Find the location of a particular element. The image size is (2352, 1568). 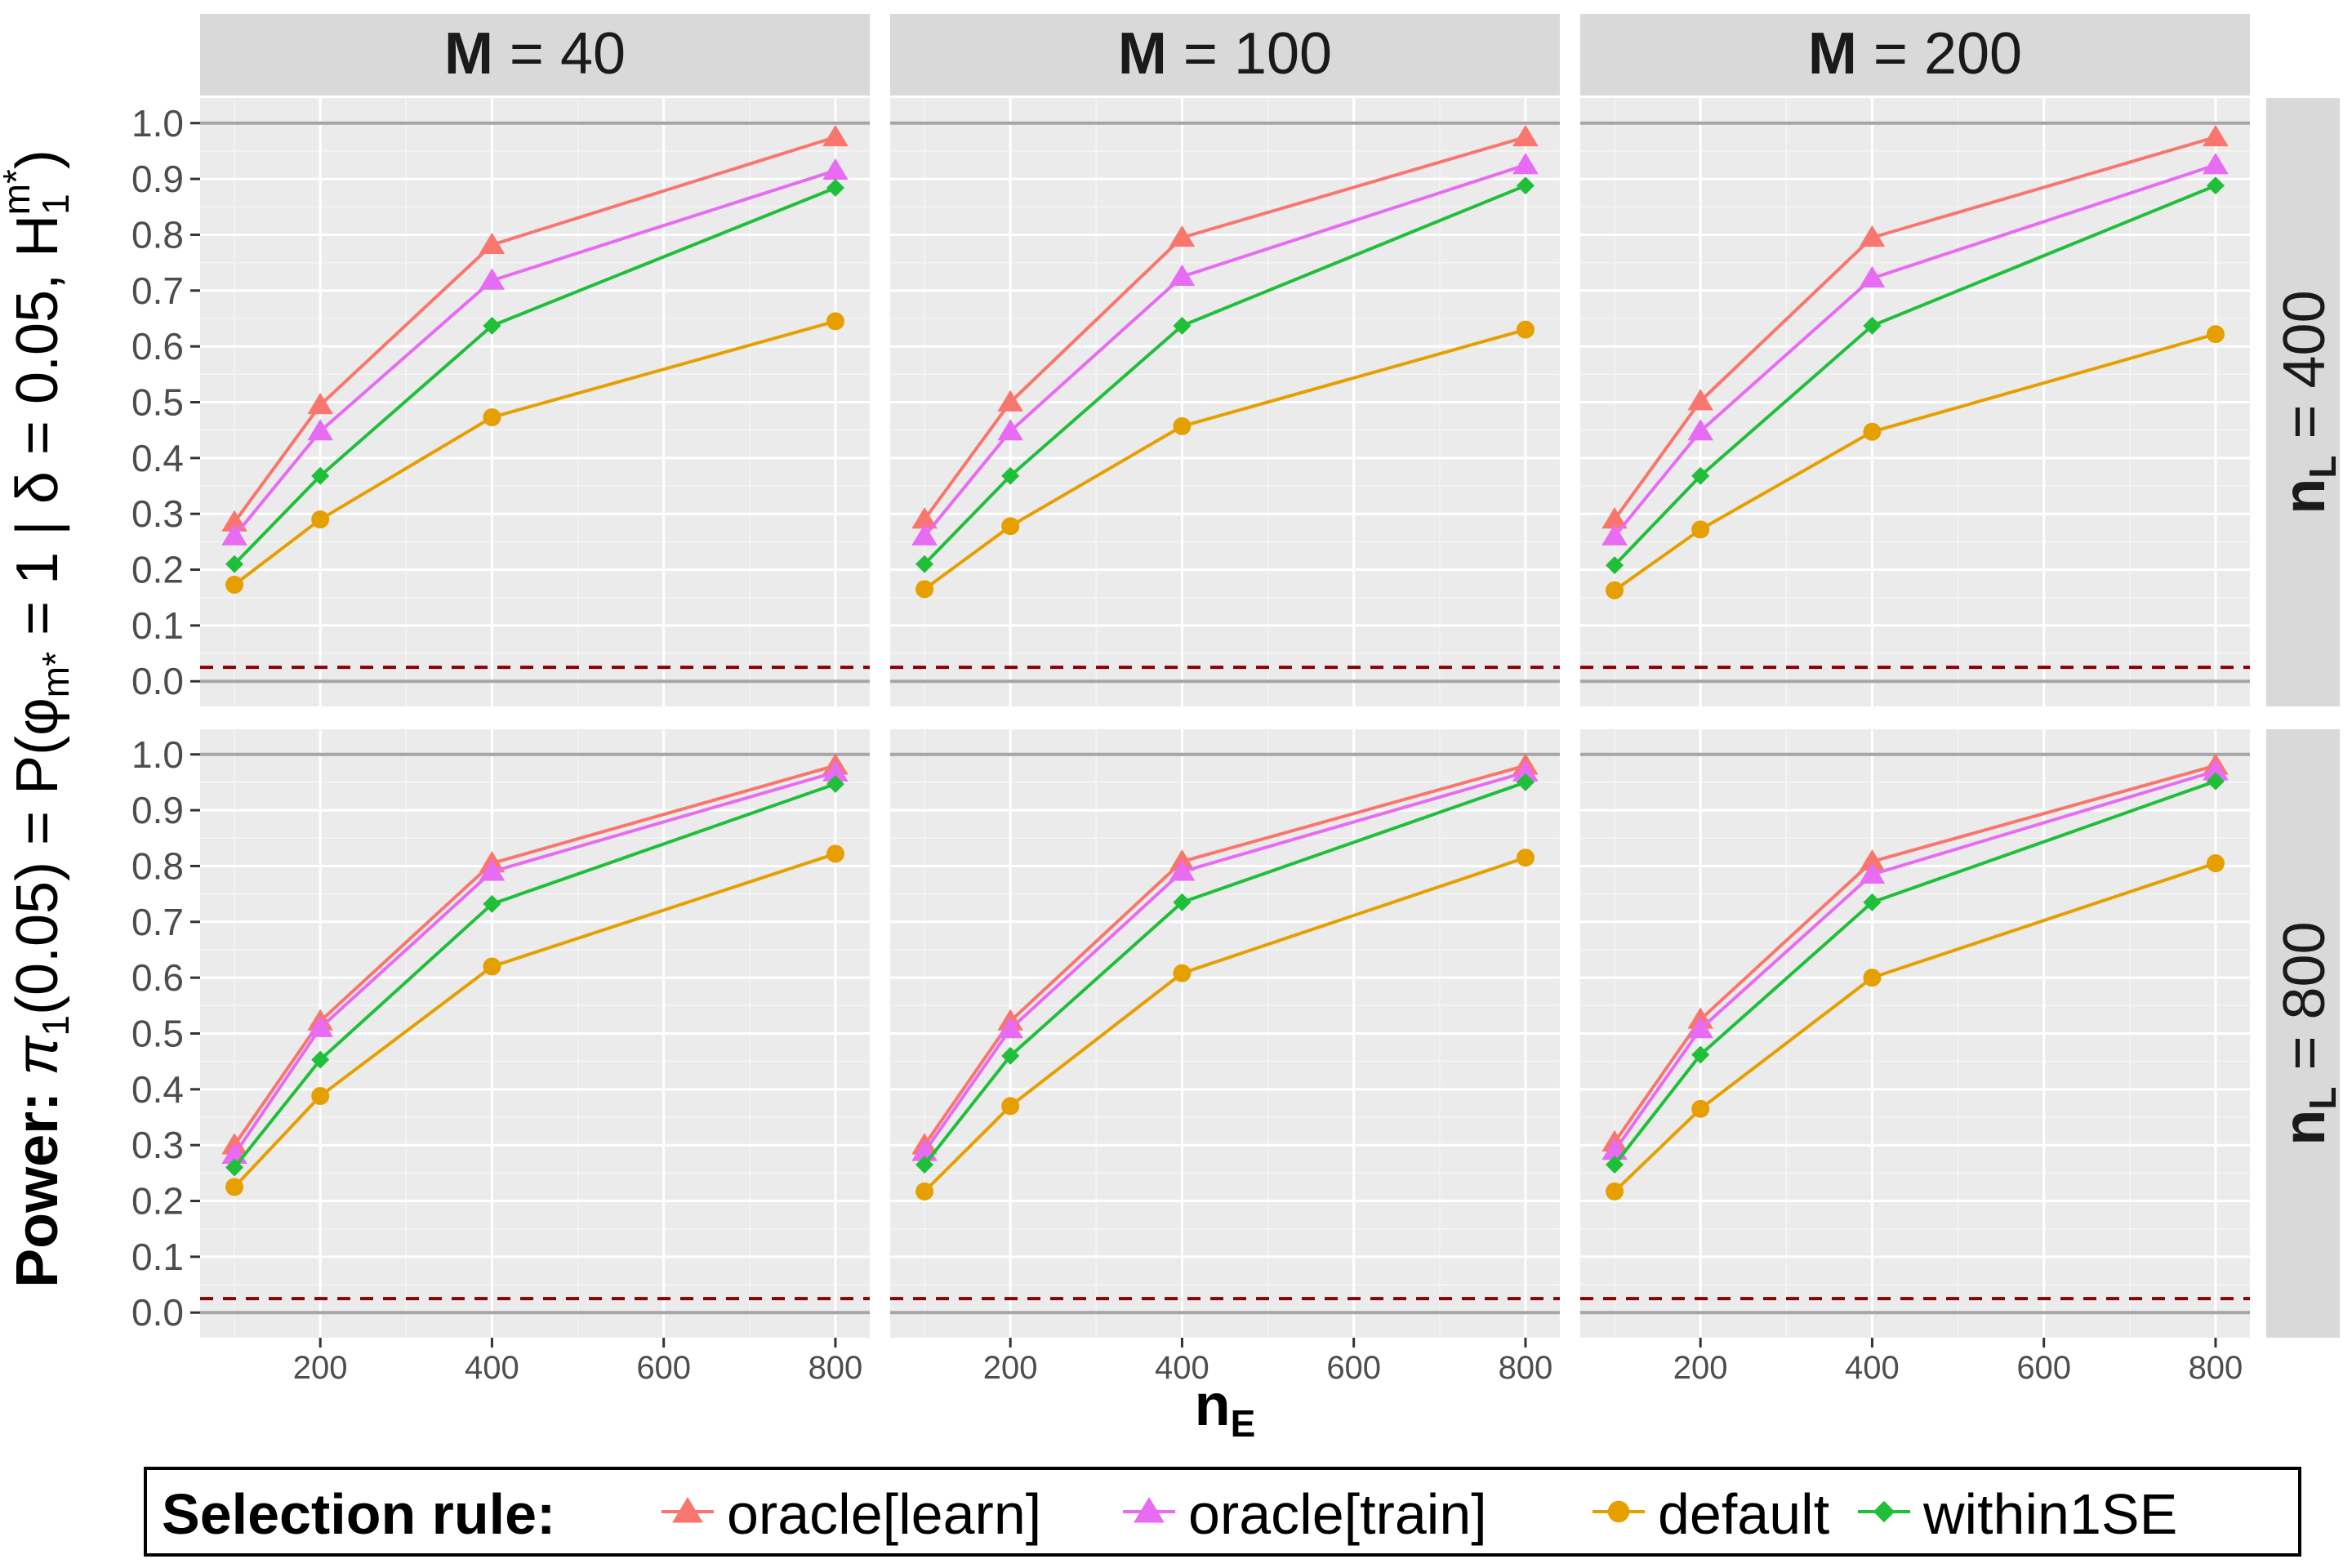

y-tick-label: 0.1 is located at coordinates (157, 1257).